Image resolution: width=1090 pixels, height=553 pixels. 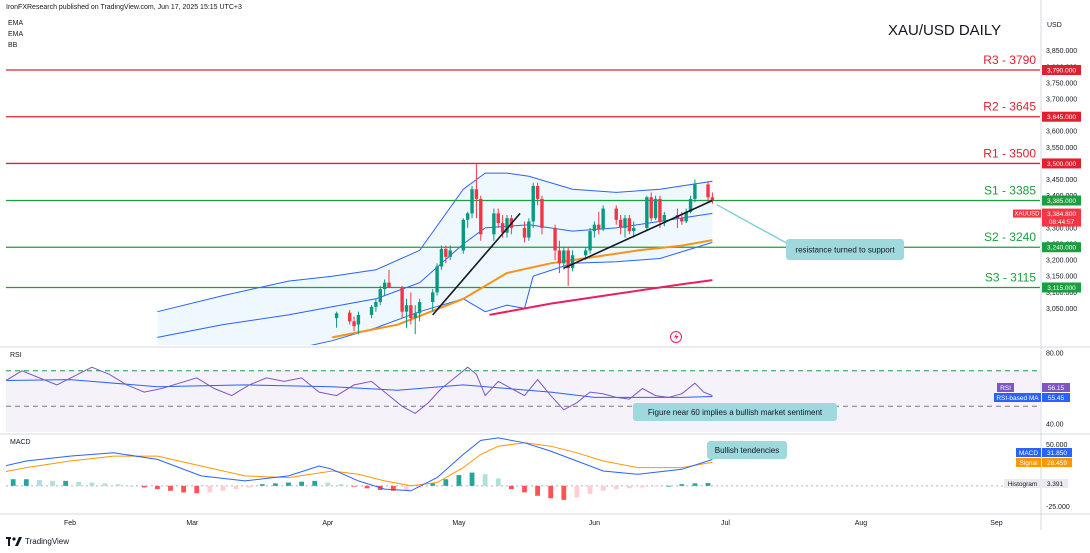 I want to click on price-tick-label: 3,550.000, so click(x=1061, y=148).